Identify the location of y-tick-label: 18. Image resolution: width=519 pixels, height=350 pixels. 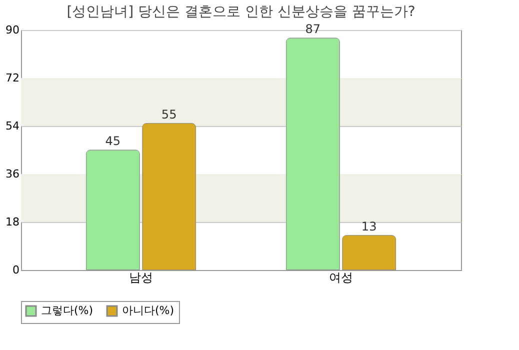
(13, 222).